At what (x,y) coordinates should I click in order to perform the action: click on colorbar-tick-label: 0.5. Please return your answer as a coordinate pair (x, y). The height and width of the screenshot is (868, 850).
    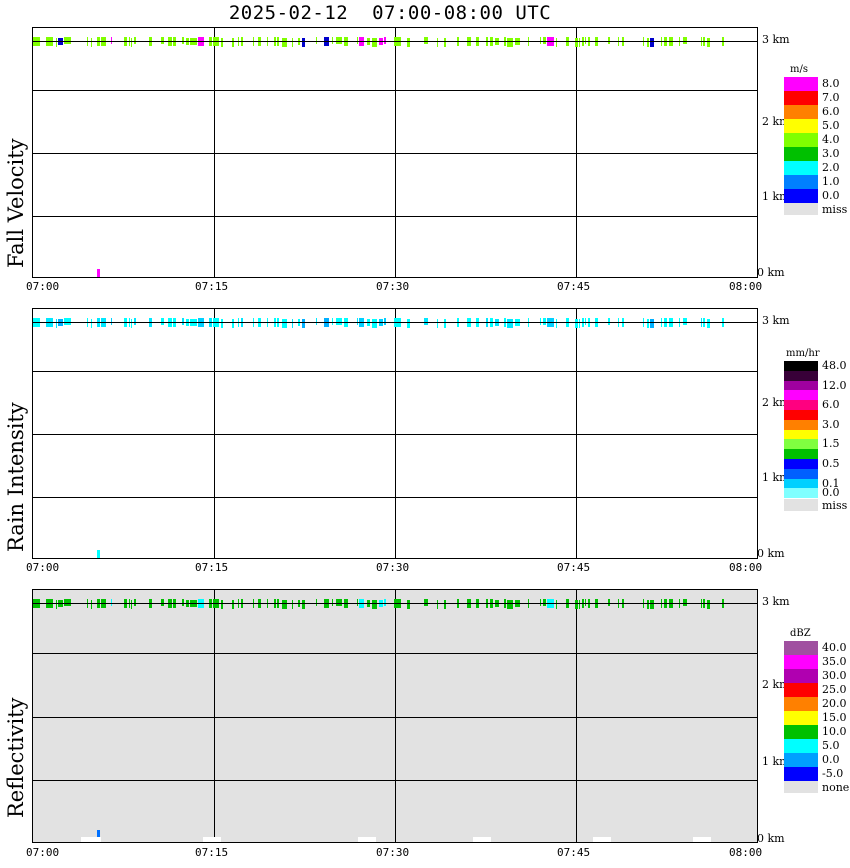
    Looking at the image, I should click on (831, 463).